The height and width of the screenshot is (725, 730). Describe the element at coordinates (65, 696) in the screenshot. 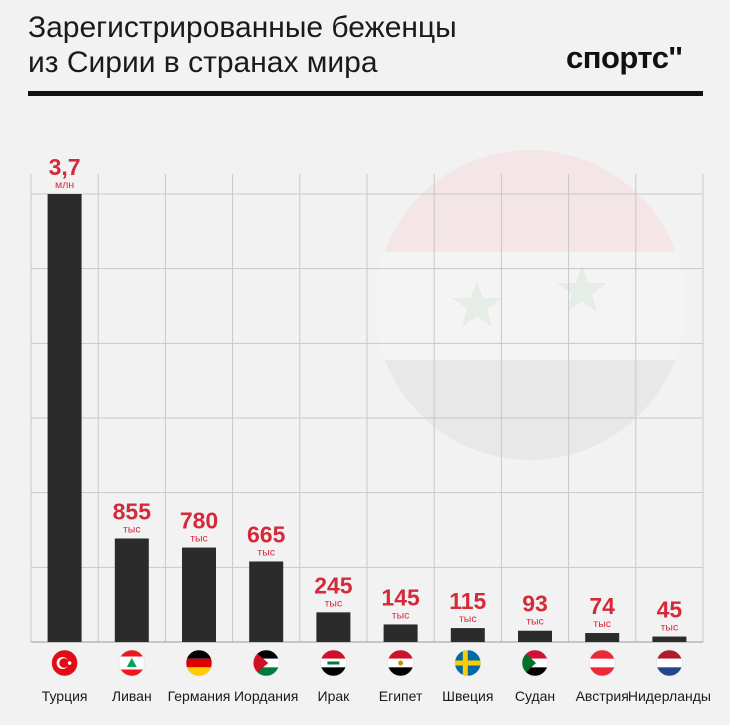

I see `category-label: Турция` at that location.